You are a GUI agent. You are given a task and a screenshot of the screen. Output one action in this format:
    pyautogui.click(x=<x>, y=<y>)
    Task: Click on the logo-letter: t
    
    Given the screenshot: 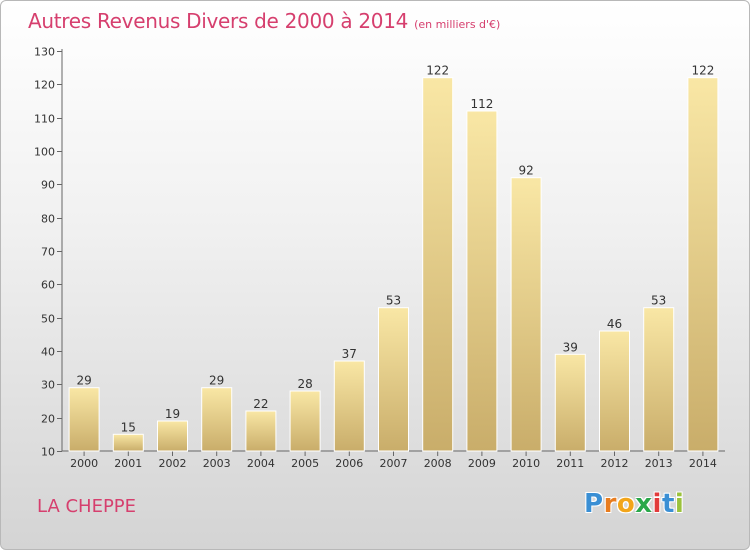 What is the action you would take?
    pyautogui.click(x=668, y=504)
    